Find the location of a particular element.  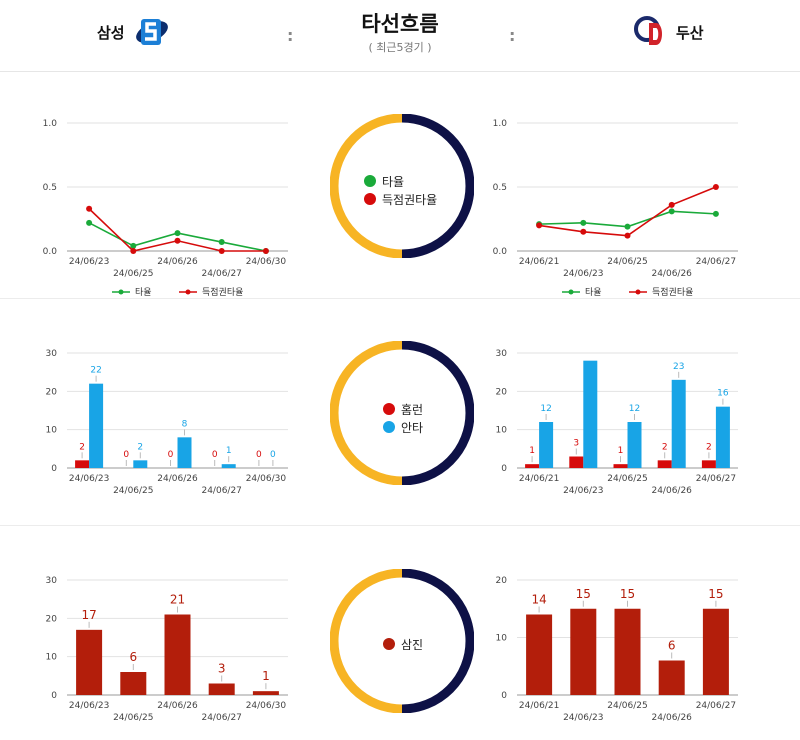

donut-left-half is located at coordinates (366, 186).